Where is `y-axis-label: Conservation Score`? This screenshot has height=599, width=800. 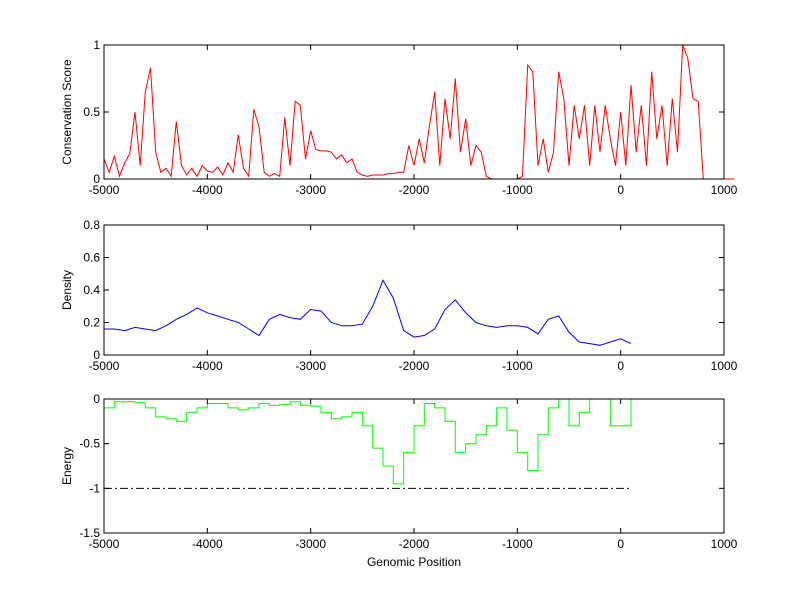
y-axis-label: Conservation Score is located at coordinates (67, 112).